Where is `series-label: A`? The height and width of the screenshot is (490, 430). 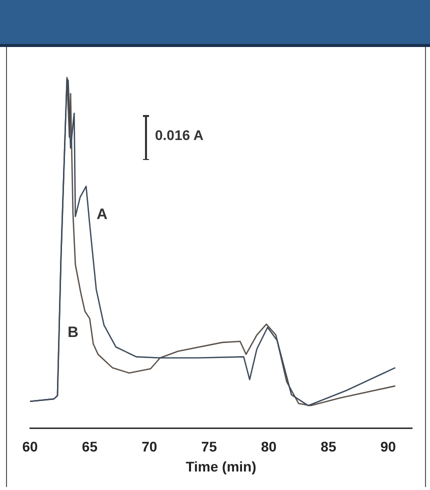 series-label: A is located at coordinates (102, 214).